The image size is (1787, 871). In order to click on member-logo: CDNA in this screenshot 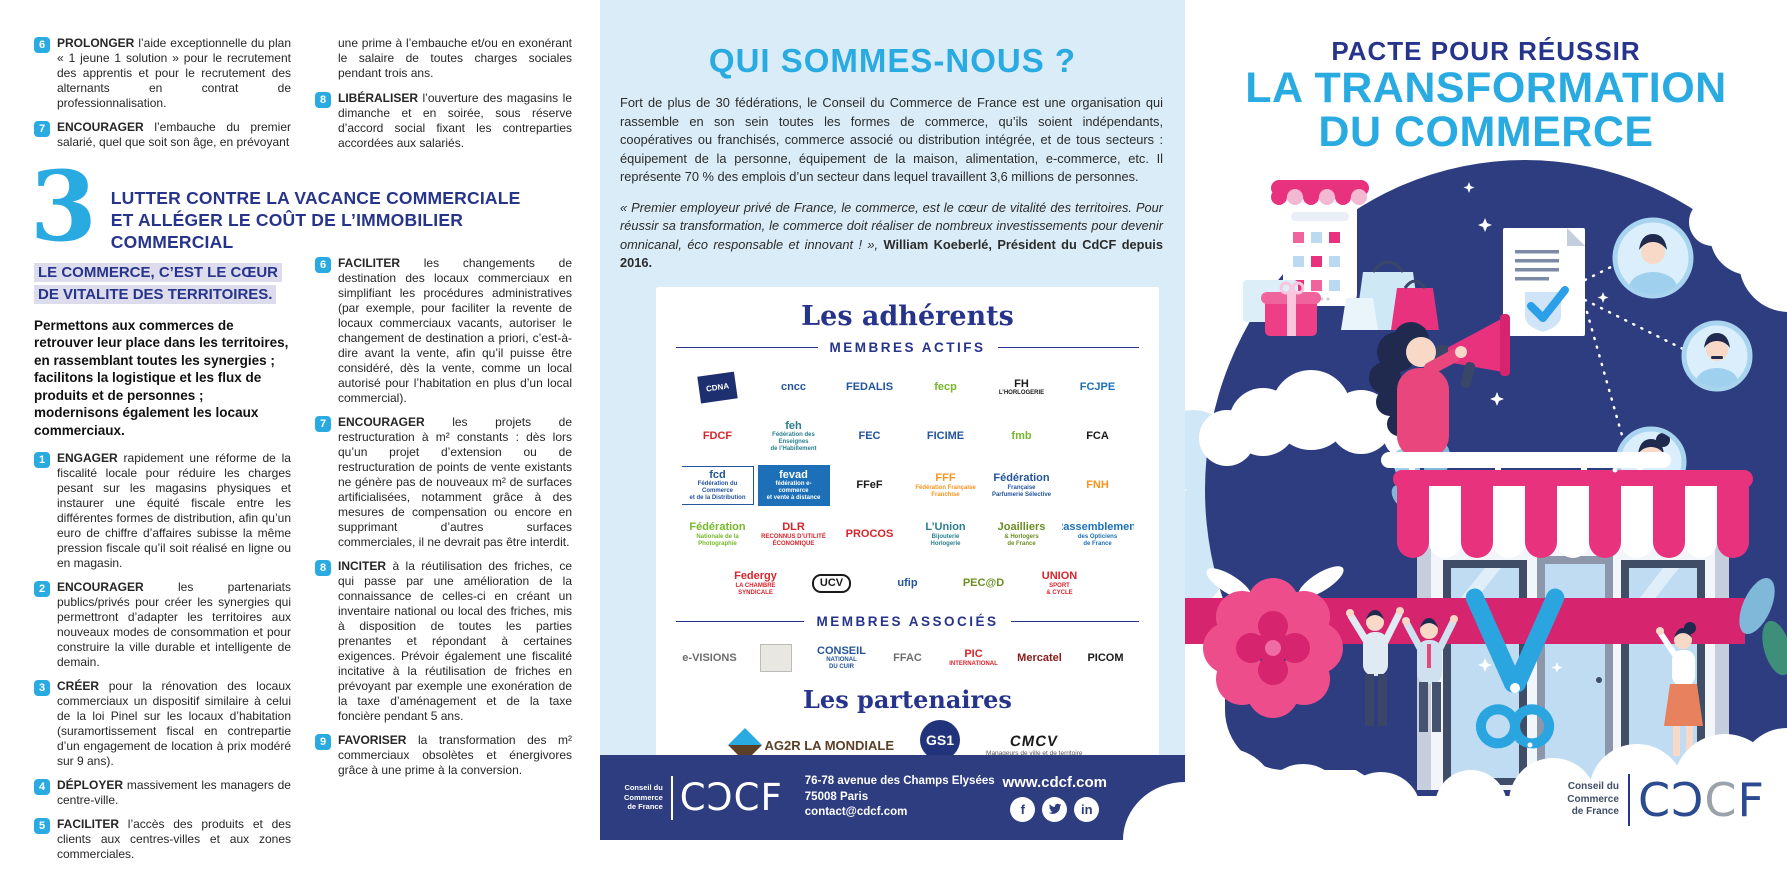, I will do `click(718, 387)`.